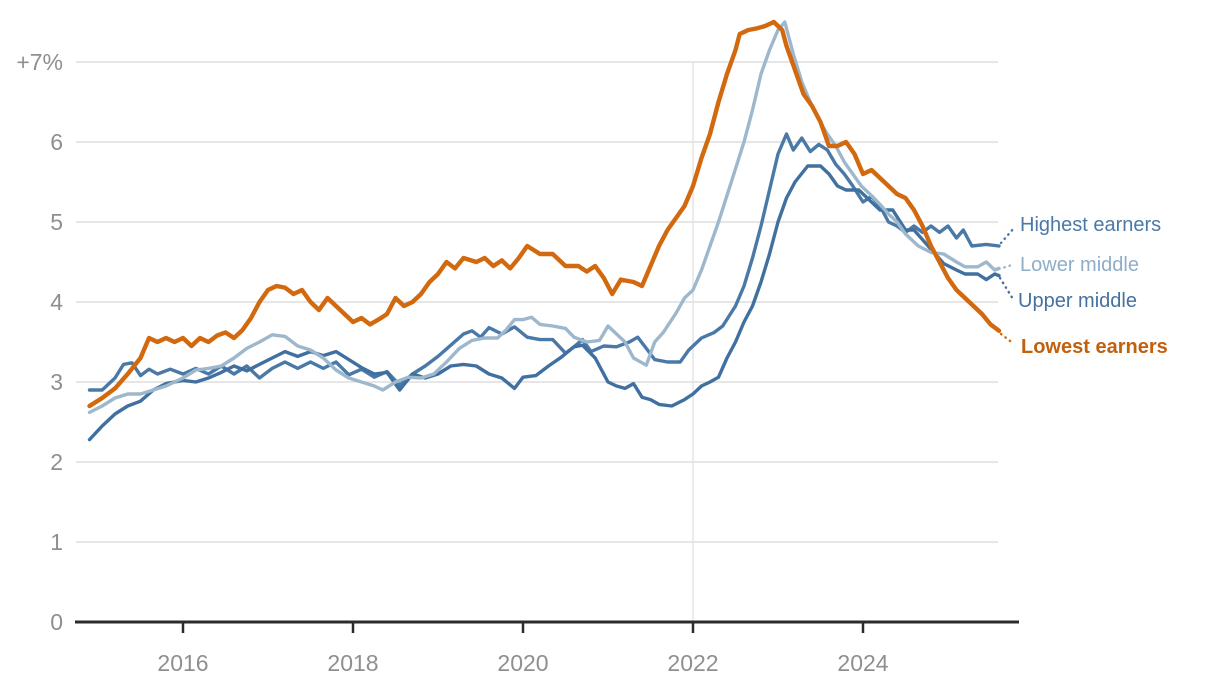 The image size is (1220, 686). What do you see at coordinates (1007, 235) in the screenshot?
I see `leader-highest-earners` at bounding box center [1007, 235].